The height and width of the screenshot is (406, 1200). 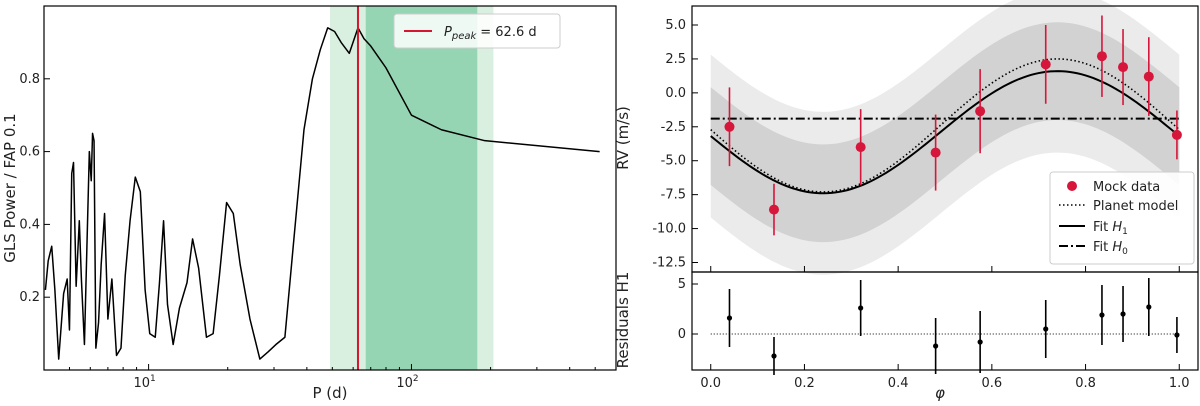 What do you see at coordinates (898, 383) in the screenshot?
I see `res-x-tick-label: 0.4` at bounding box center [898, 383].